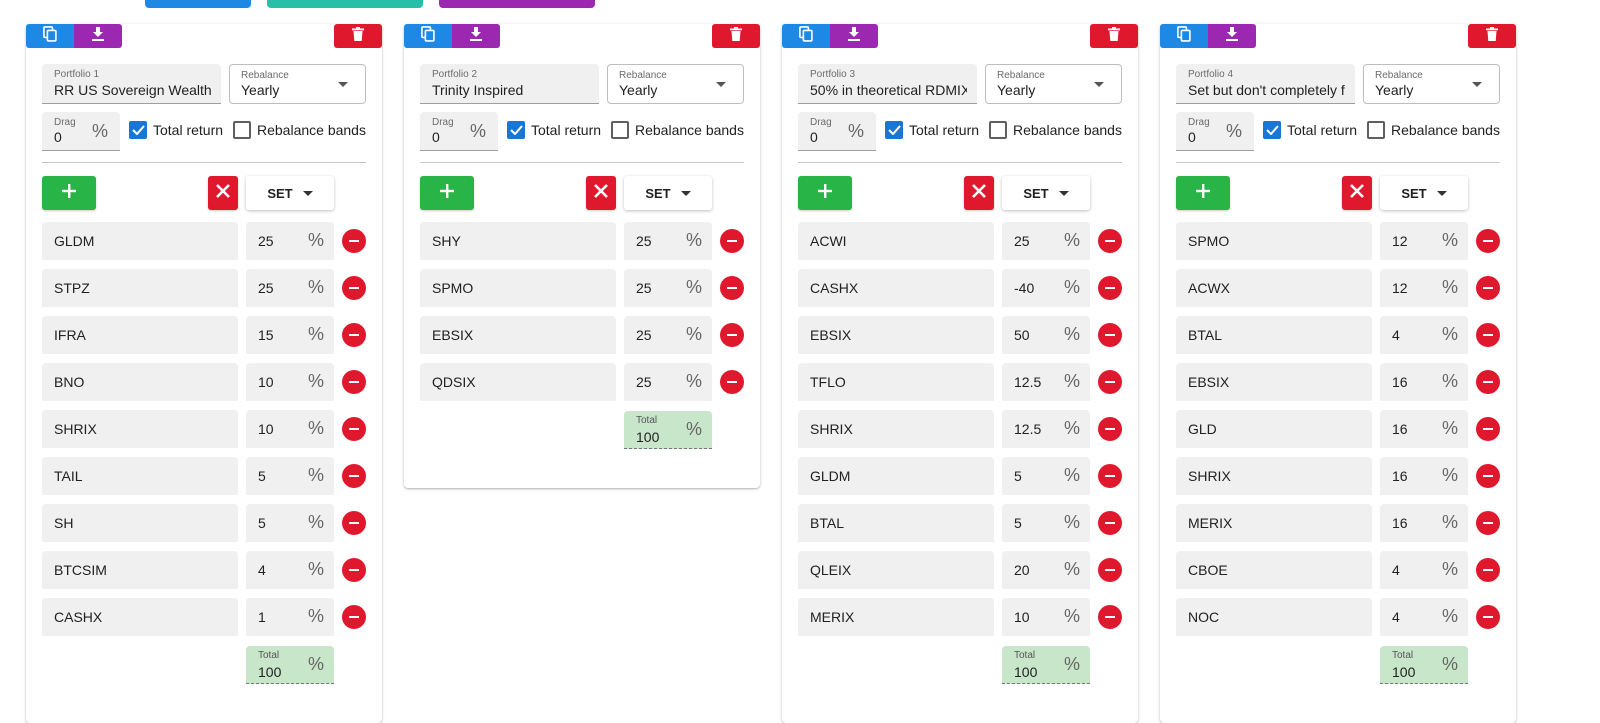  I want to click on ticker-input: BTCSIM, so click(140, 570).